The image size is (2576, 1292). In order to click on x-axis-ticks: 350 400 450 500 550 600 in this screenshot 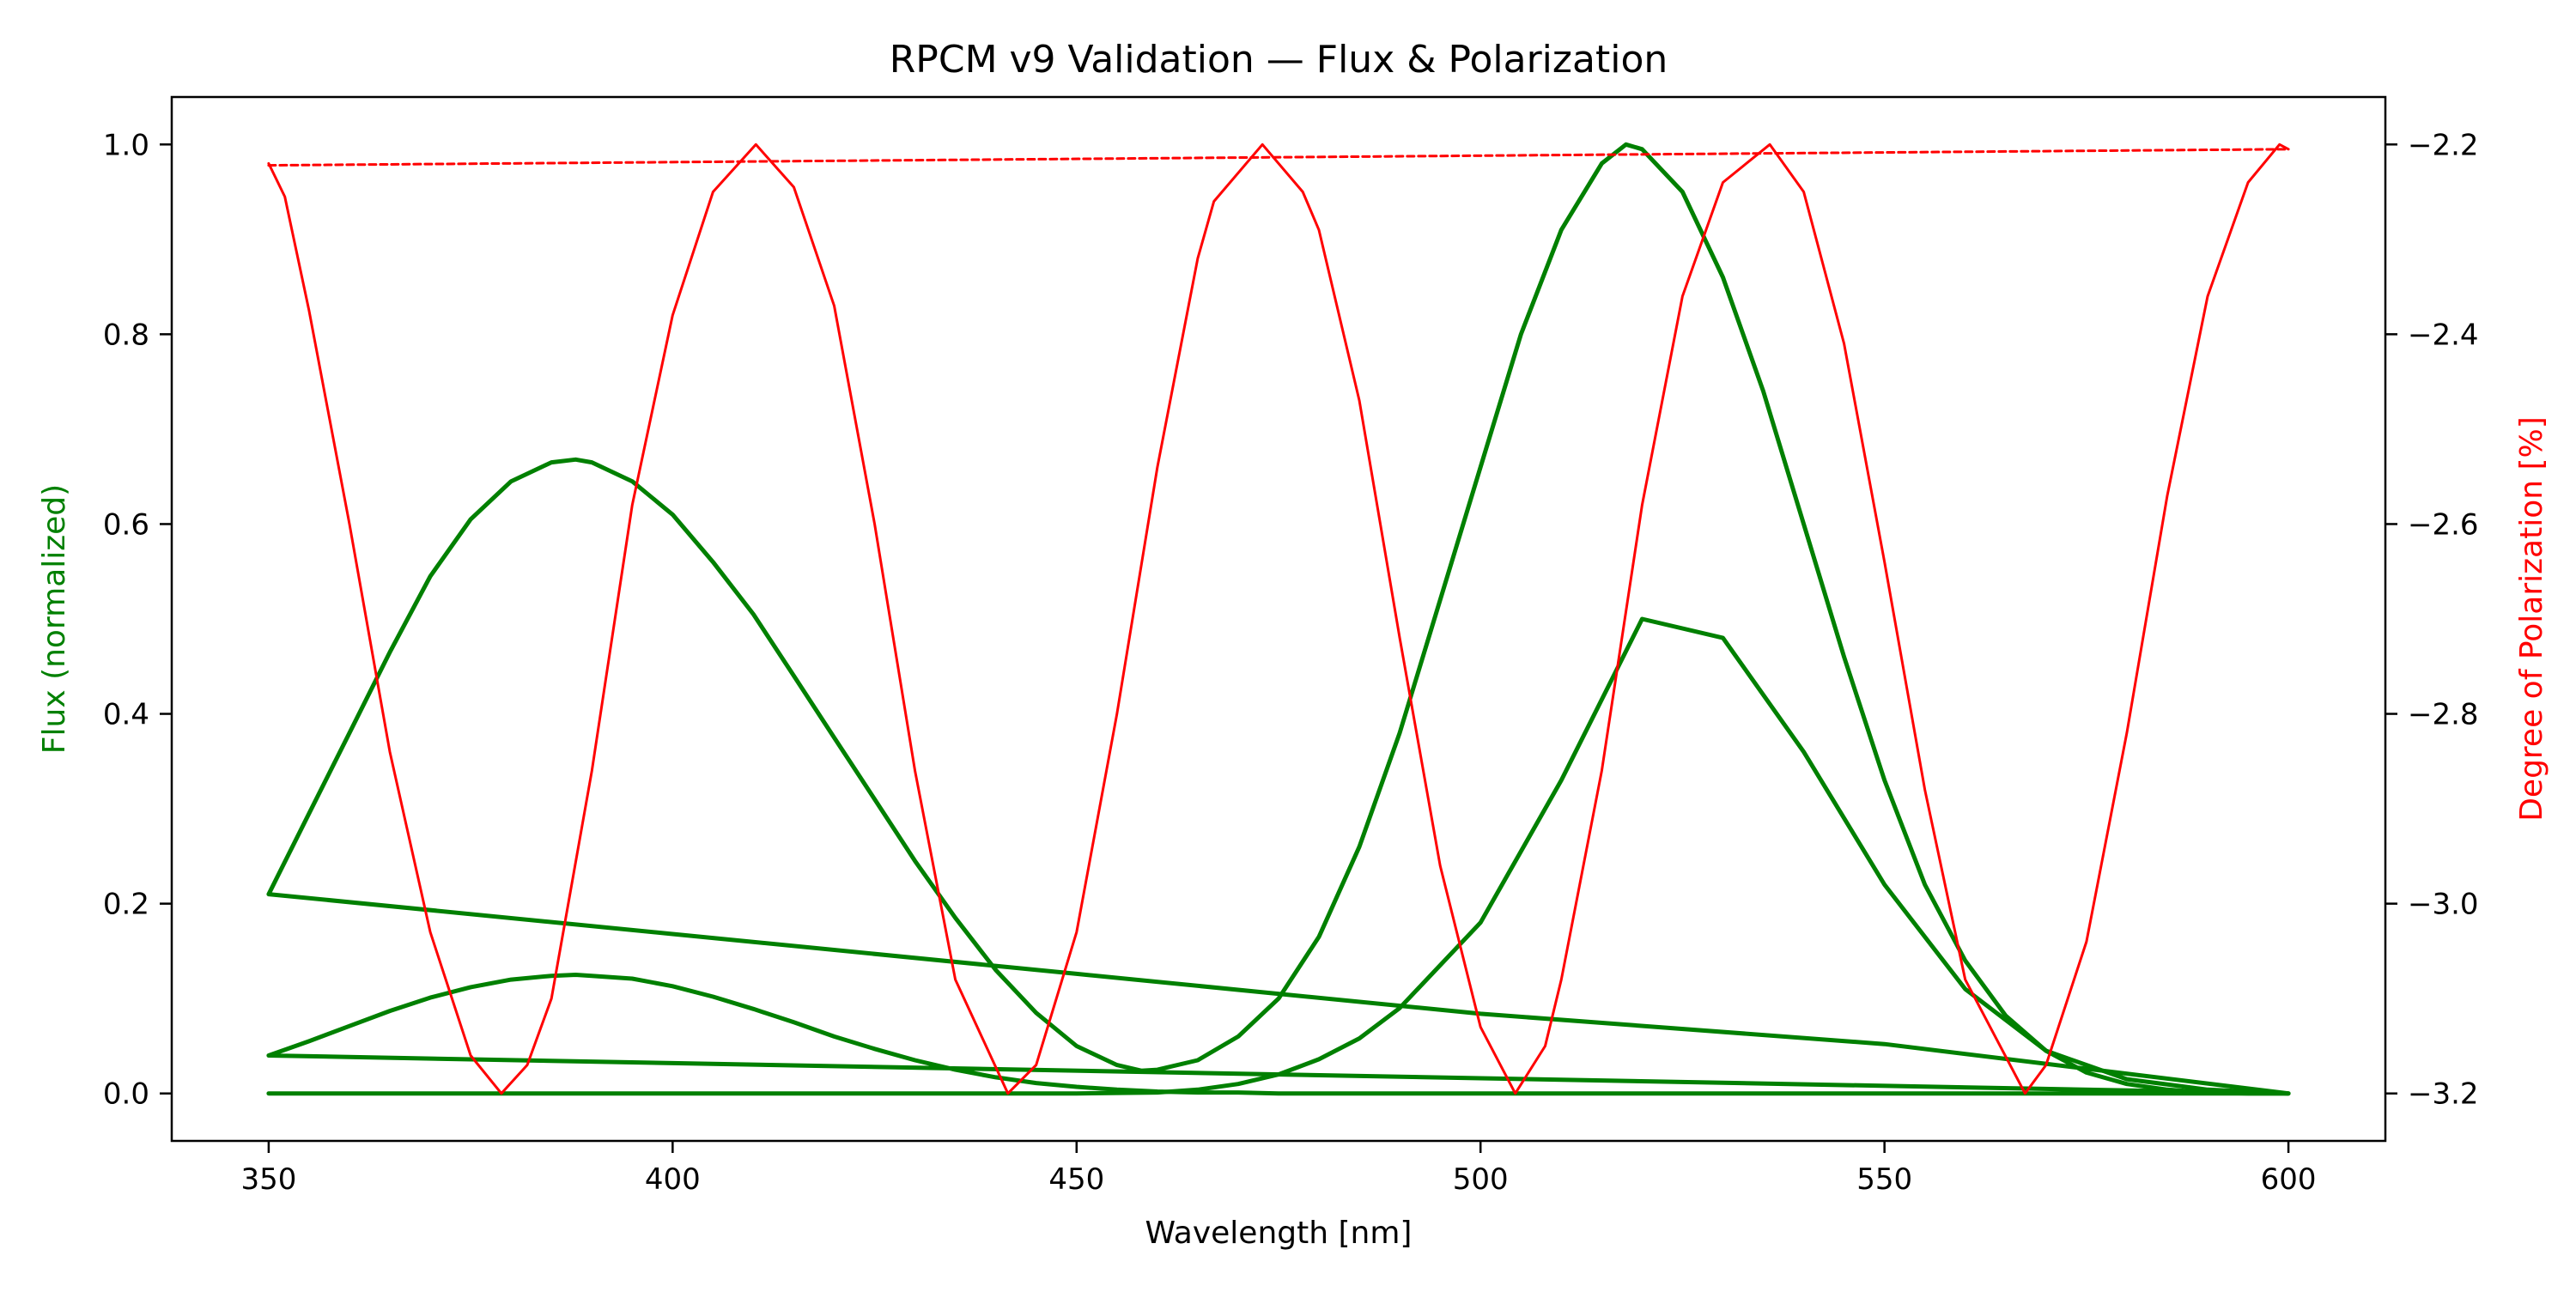, I will do `click(1279, 1169)`.